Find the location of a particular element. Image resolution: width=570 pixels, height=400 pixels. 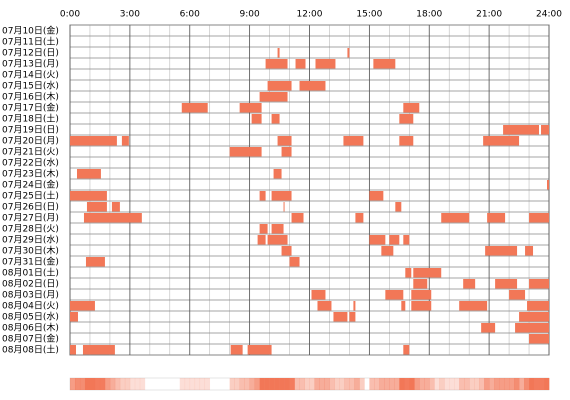

row-label: 07月12日(日) is located at coordinates (30, 53).